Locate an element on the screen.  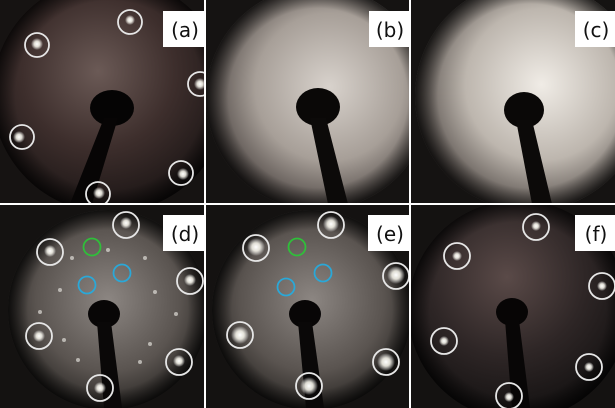
panel-label: (a) is located at coordinates (185, 30).